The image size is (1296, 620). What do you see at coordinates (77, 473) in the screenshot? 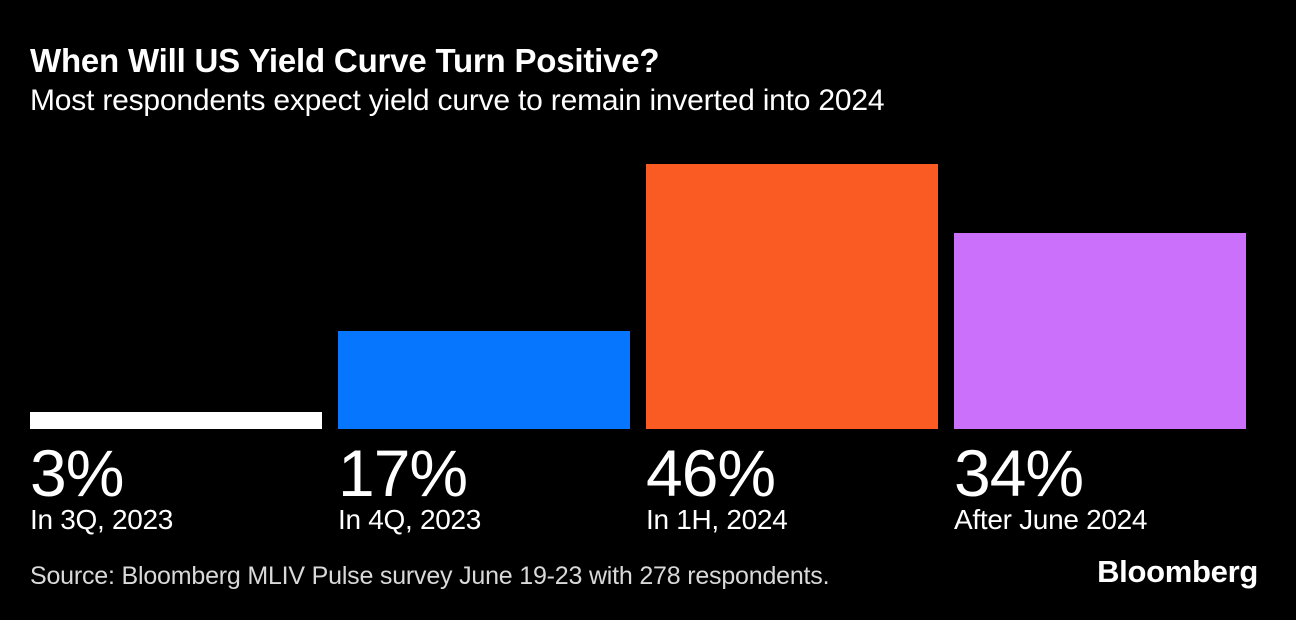
I see `bar-value-label: 3%` at bounding box center [77, 473].